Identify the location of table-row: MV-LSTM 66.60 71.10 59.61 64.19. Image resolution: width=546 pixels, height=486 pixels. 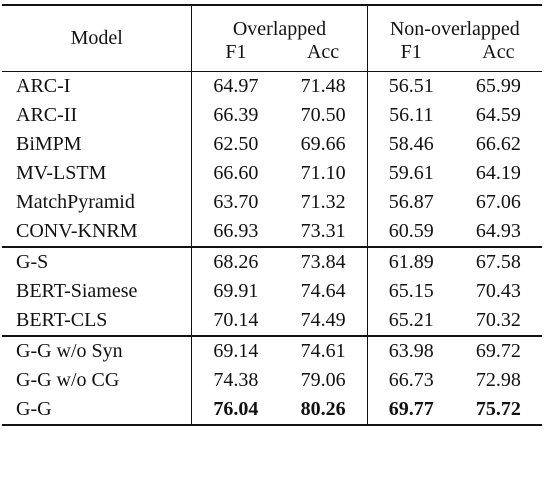
(272, 173).